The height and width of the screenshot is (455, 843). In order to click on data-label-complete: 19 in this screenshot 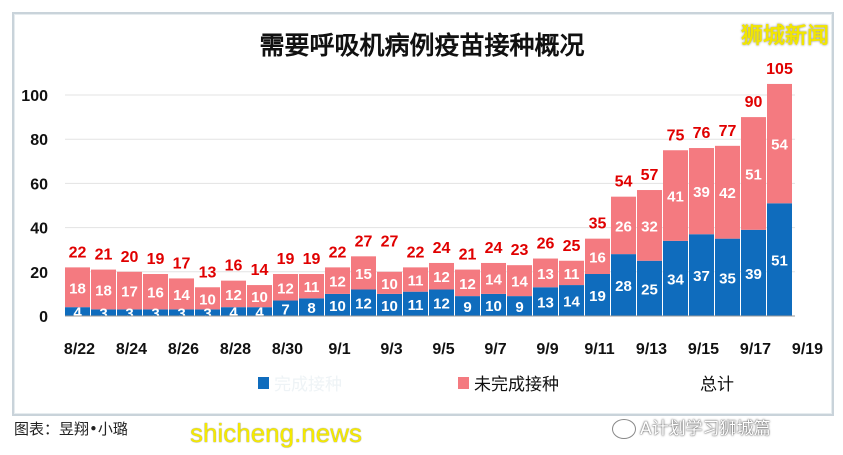, I will do `click(597, 296)`.